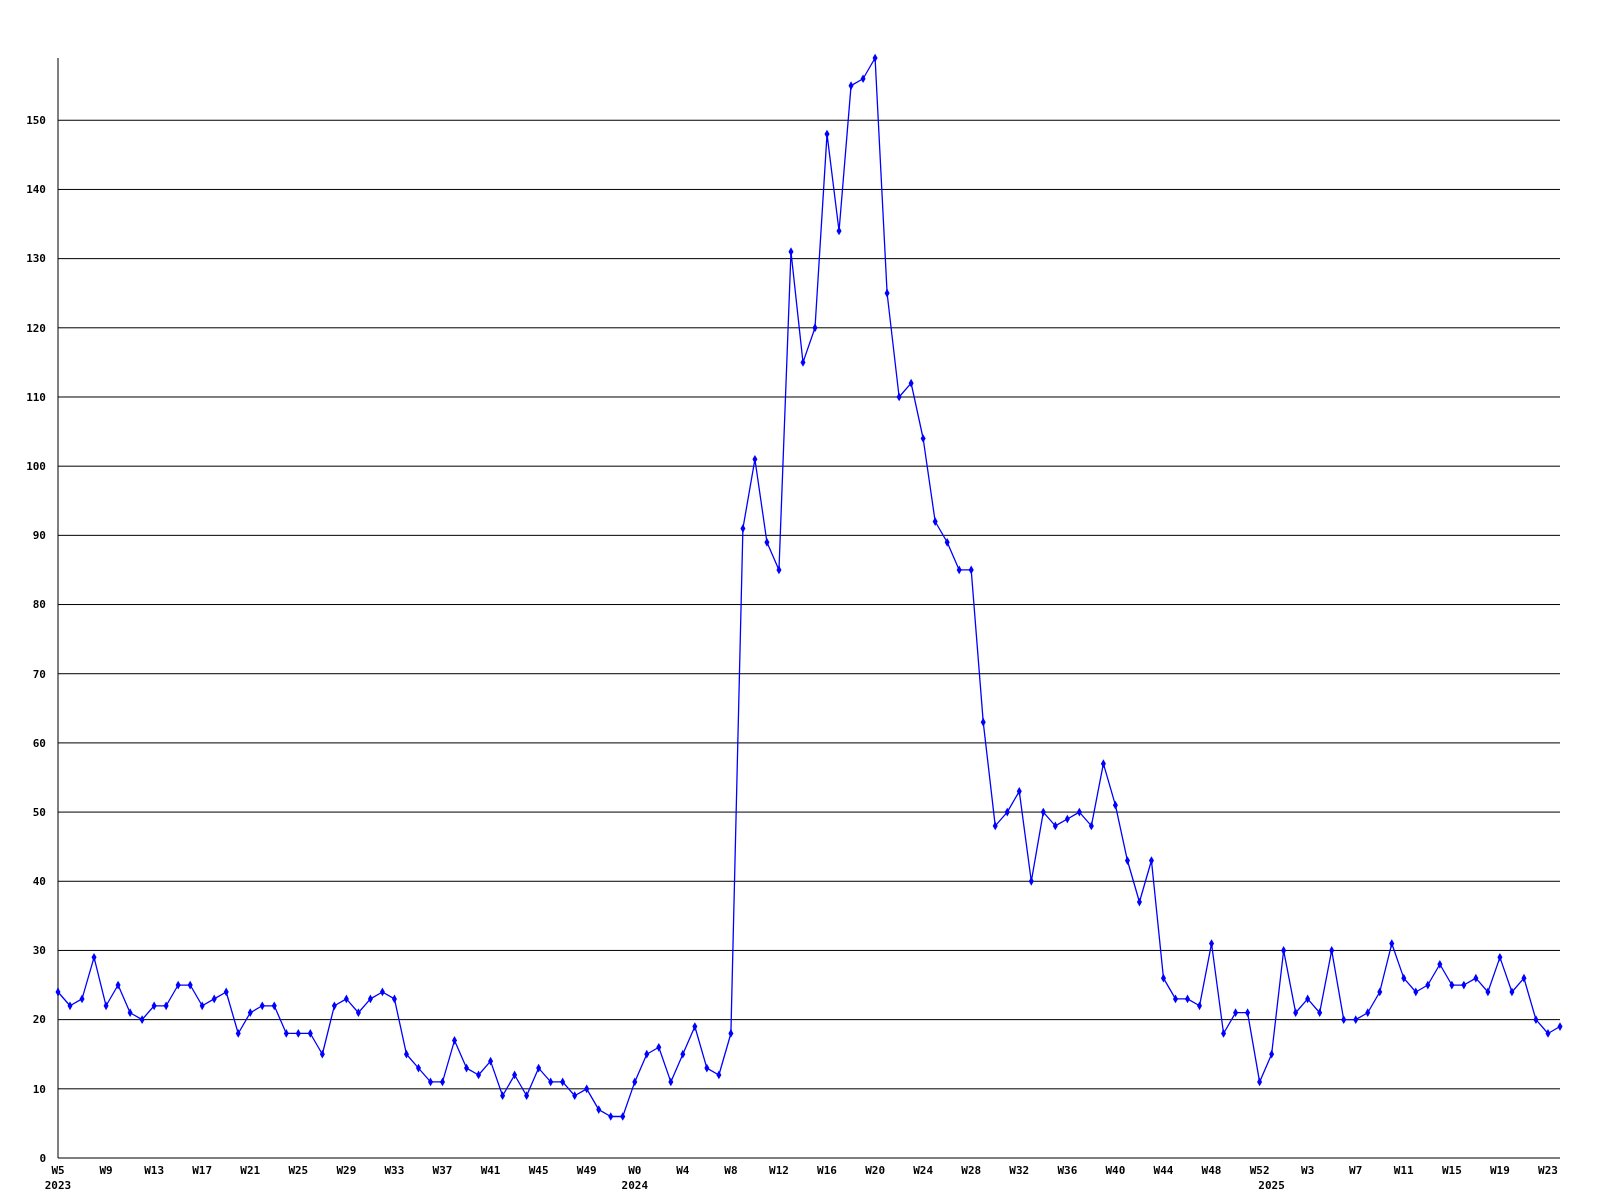 The height and width of the screenshot is (1200, 1600). Describe the element at coordinates (39, 674) in the screenshot. I see `y-tick-label: 70` at that location.